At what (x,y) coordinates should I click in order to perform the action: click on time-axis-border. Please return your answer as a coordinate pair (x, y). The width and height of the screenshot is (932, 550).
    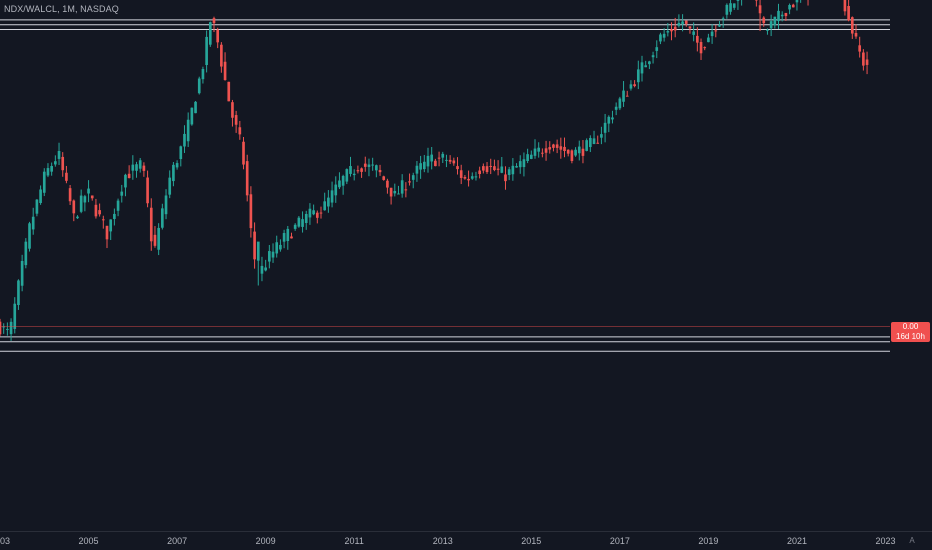
    Looking at the image, I should click on (466, 531).